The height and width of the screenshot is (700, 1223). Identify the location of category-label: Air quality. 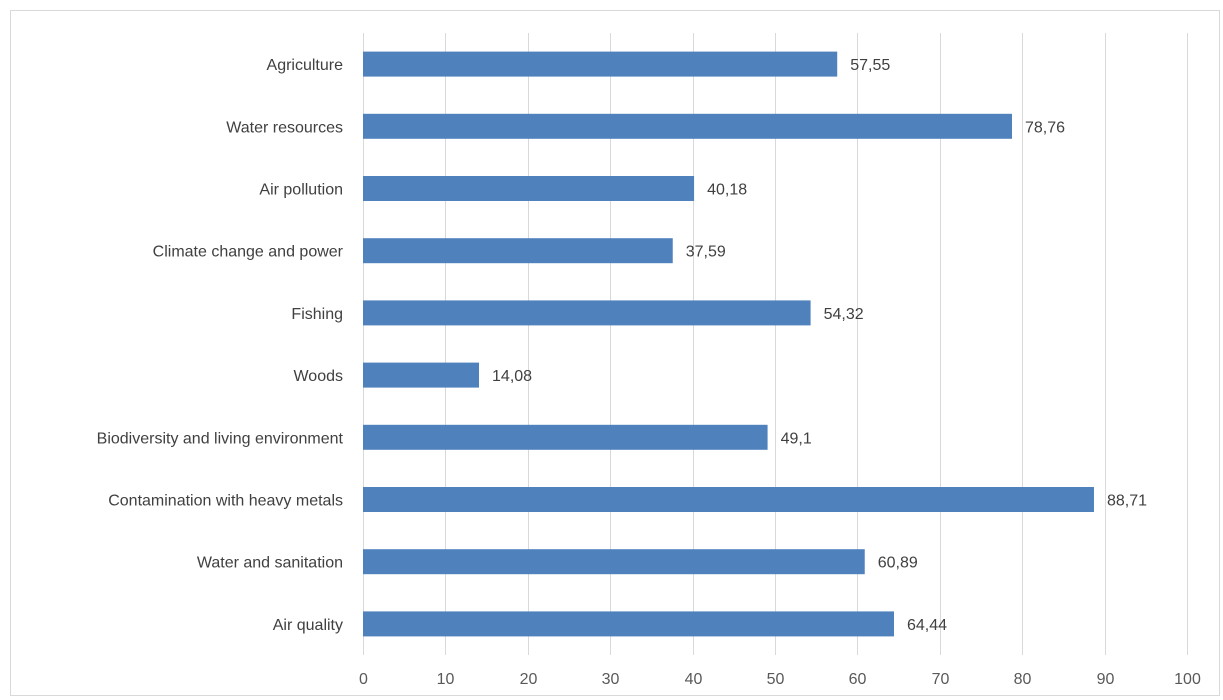
(308, 625).